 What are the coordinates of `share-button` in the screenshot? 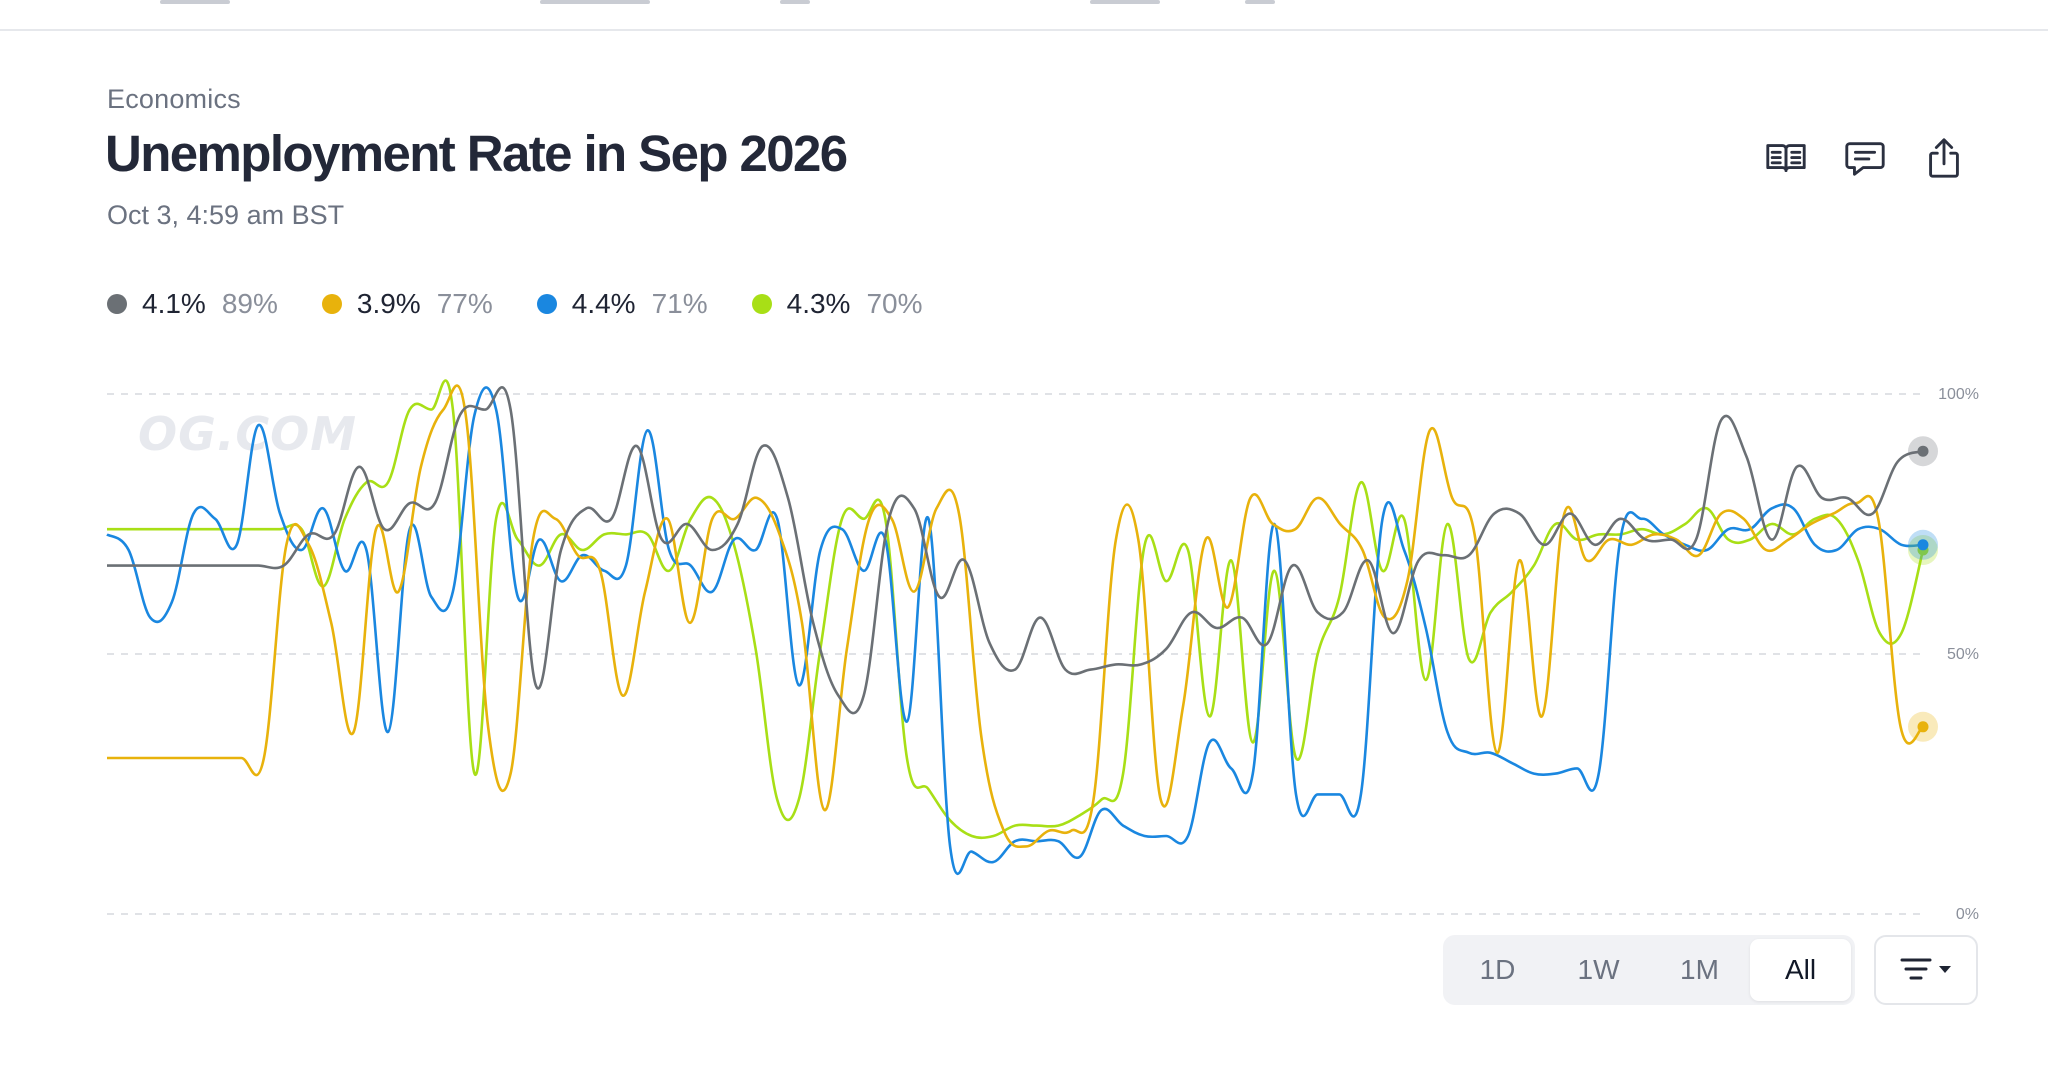 It's located at (1944, 158).